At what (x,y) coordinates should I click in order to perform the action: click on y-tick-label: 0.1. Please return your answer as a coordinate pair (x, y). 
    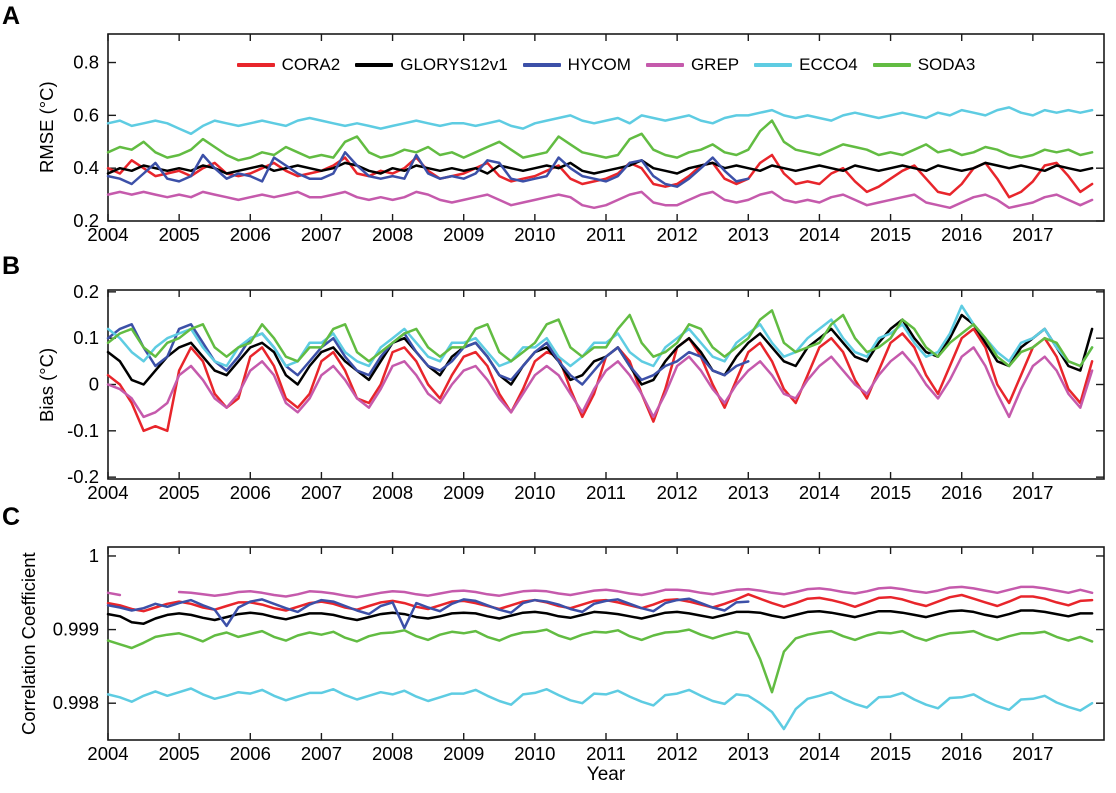
    Looking at the image, I should click on (86, 337).